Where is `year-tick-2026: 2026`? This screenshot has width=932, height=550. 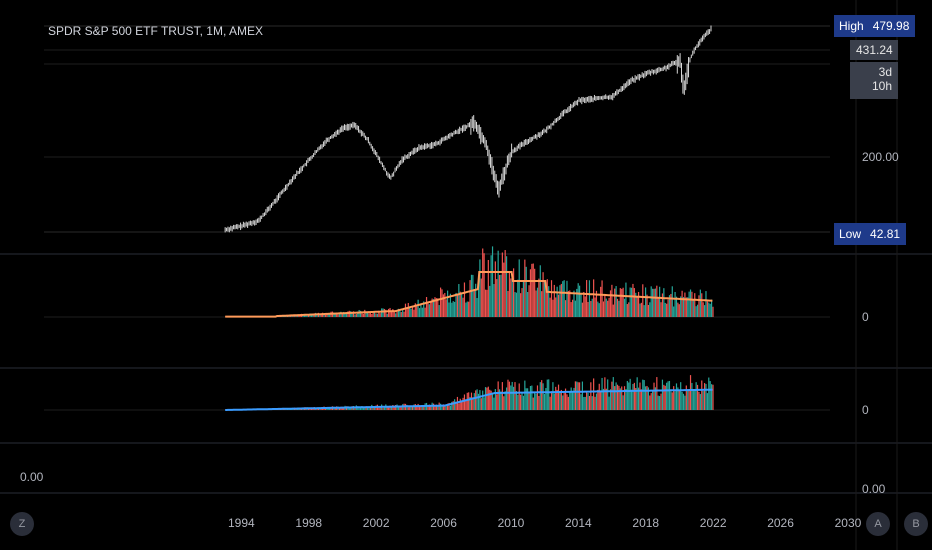
year-tick-2026: 2026 is located at coordinates (780, 523).